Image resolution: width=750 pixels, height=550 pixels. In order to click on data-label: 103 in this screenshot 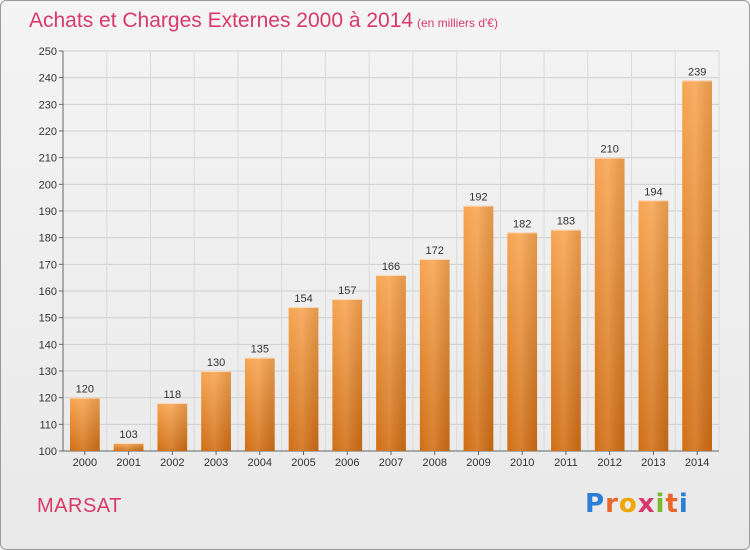, I will do `click(128, 435)`.